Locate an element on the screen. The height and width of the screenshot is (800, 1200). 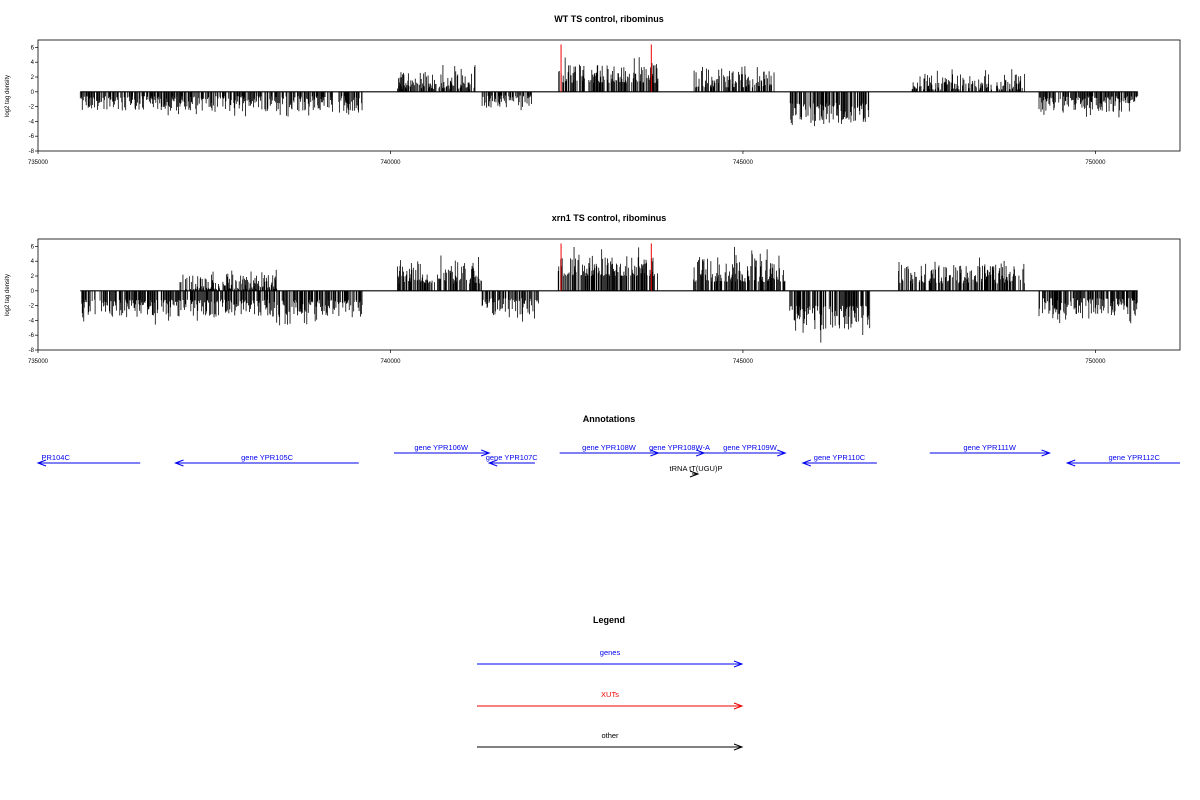
feature-label: gene YPR110C is located at coordinates (840, 457).